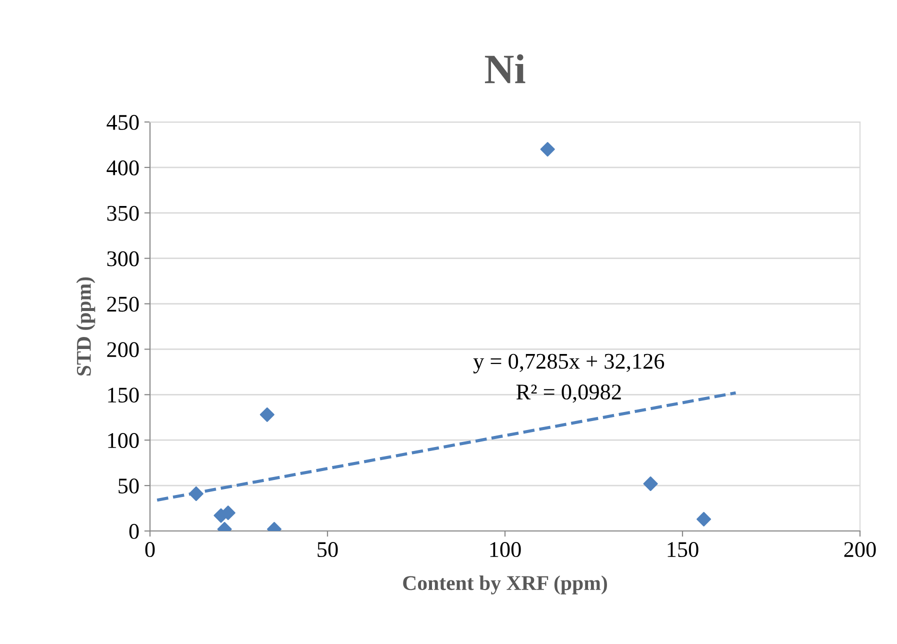 This screenshot has width=897, height=644. I want to click on annotation: y = 0,7285x + 32,126, so click(568, 364).